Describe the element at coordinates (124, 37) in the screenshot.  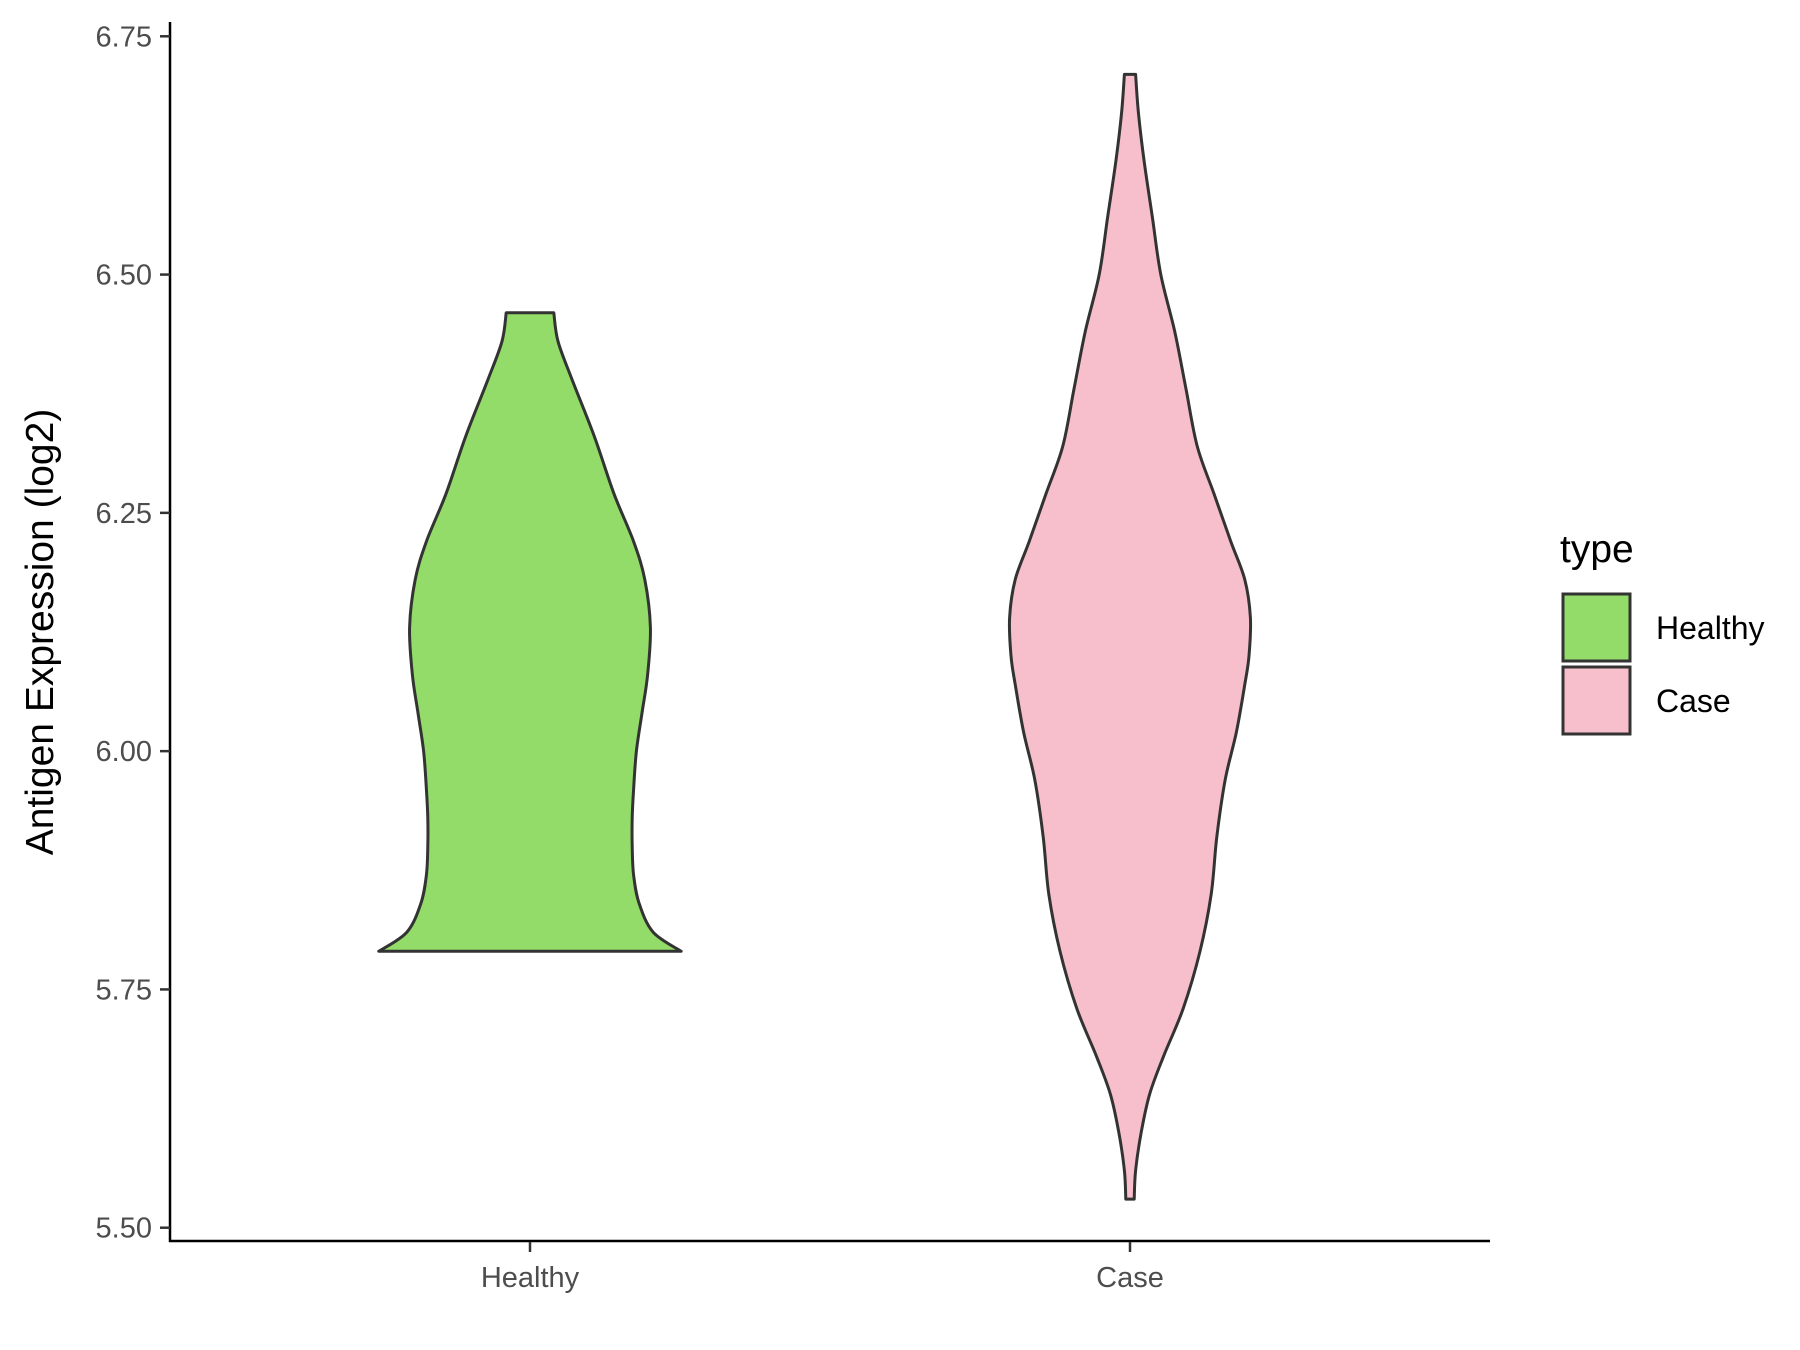
I see `y-tick-label: 6.75` at that location.